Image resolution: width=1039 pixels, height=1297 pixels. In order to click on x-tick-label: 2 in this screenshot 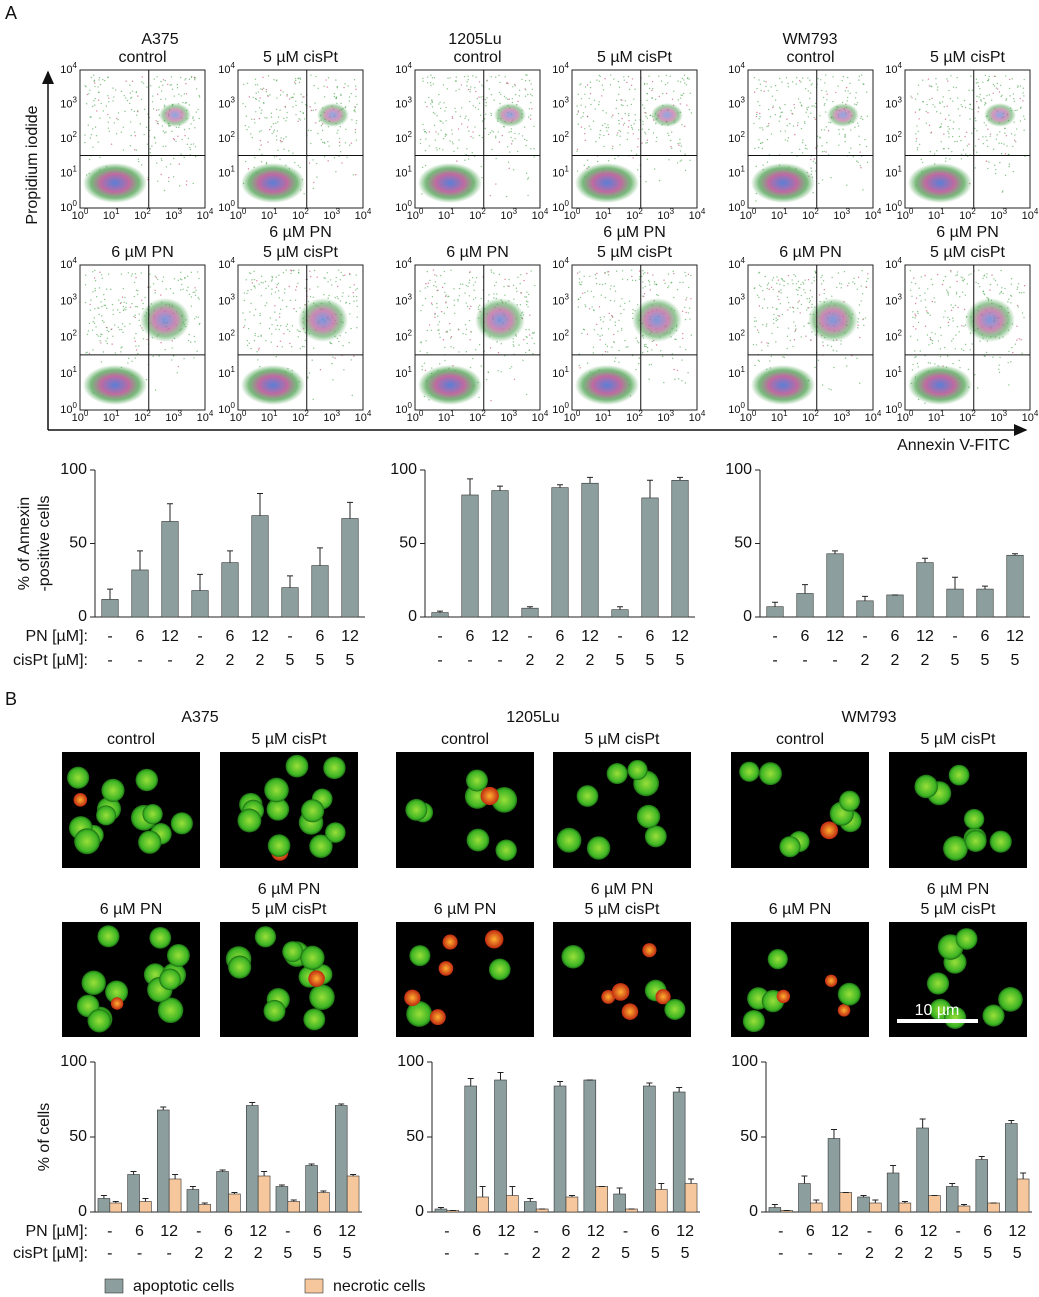, I will do `click(595, 1253)`.